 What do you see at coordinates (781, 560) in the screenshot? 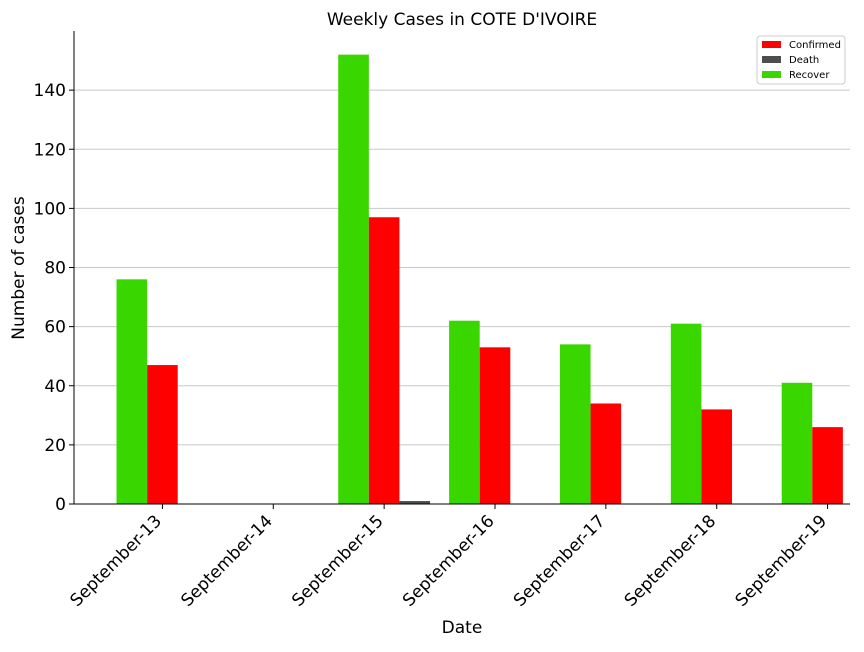
I see `x-tick-label: September-19` at bounding box center [781, 560].